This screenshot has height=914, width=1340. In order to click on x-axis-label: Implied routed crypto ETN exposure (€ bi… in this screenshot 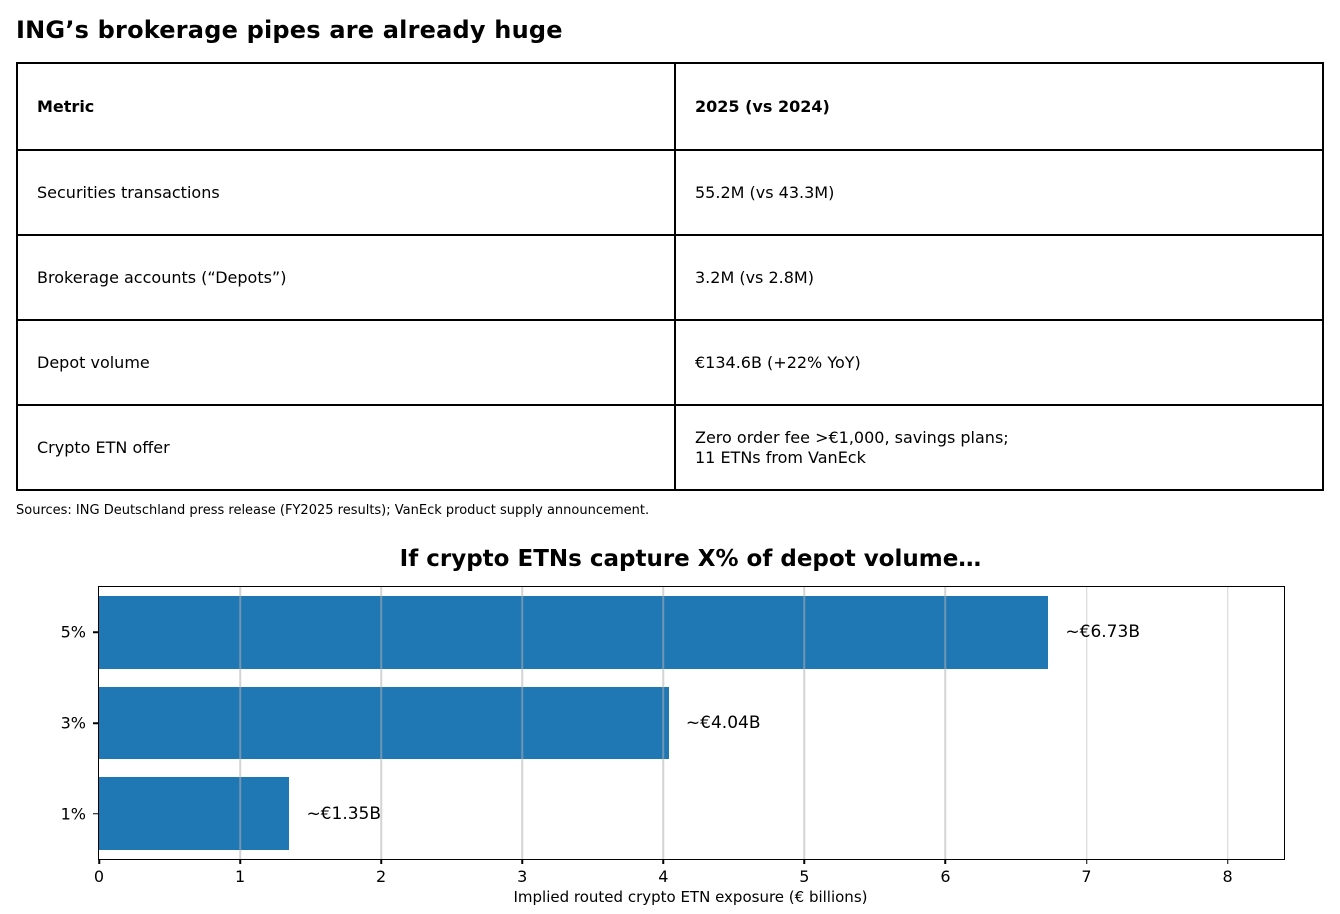, I will do `click(690, 897)`.